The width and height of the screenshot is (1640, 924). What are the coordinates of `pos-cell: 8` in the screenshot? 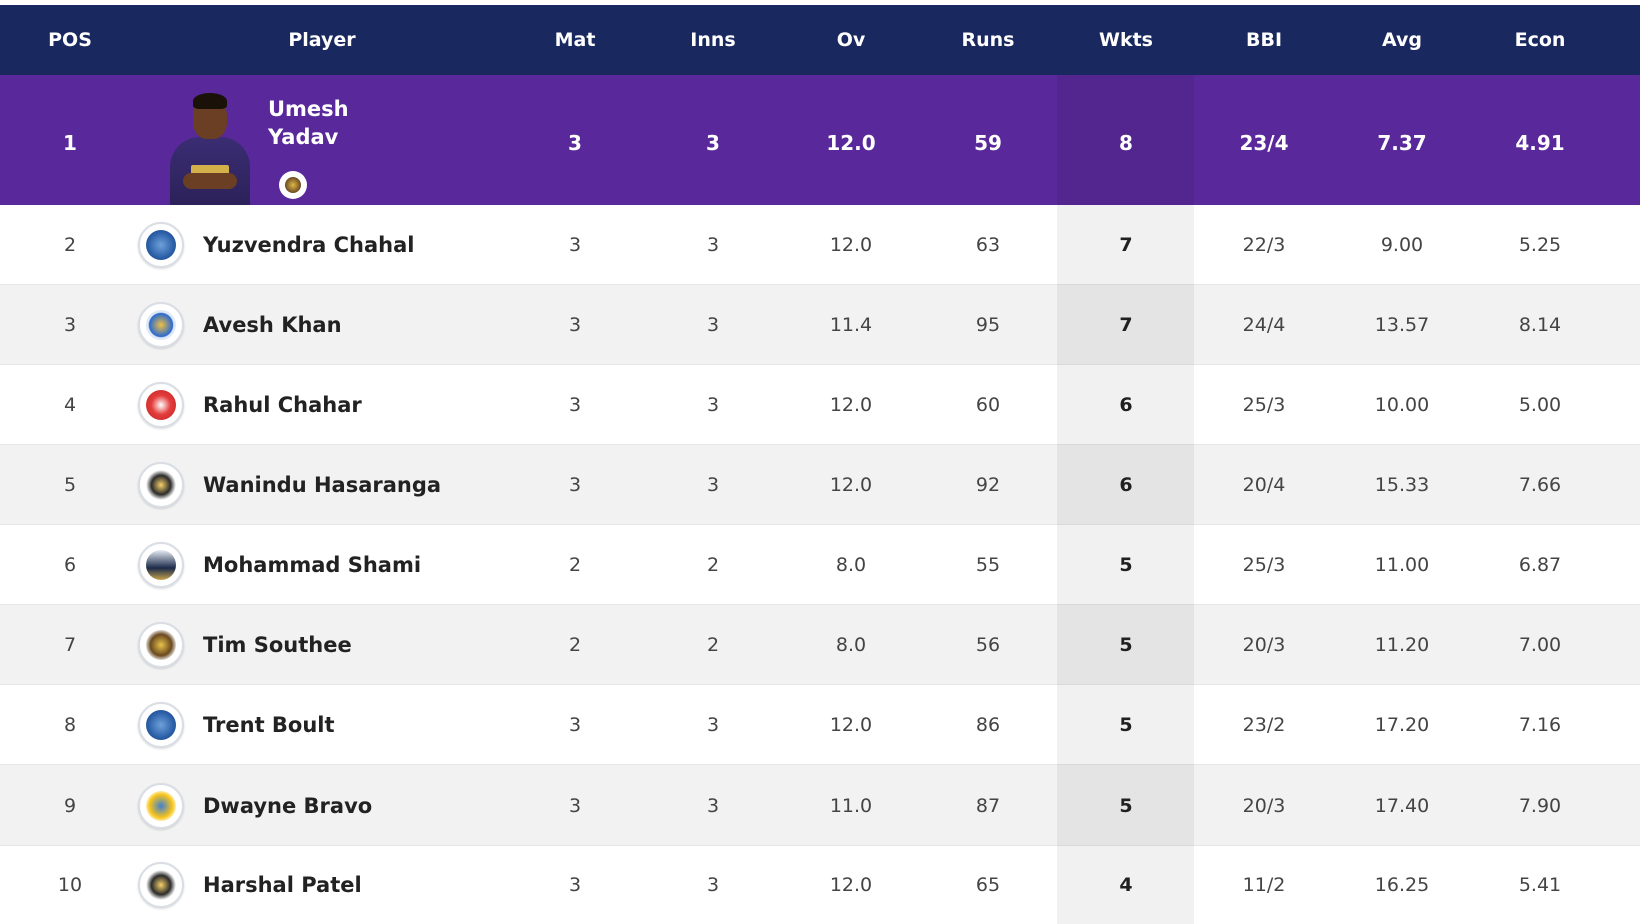 It's located at (70, 725).